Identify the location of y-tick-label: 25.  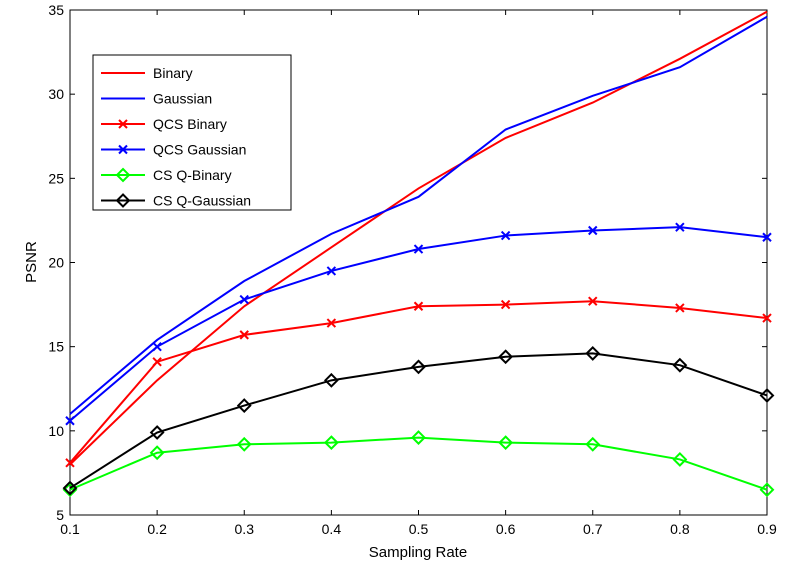
(56, 178).